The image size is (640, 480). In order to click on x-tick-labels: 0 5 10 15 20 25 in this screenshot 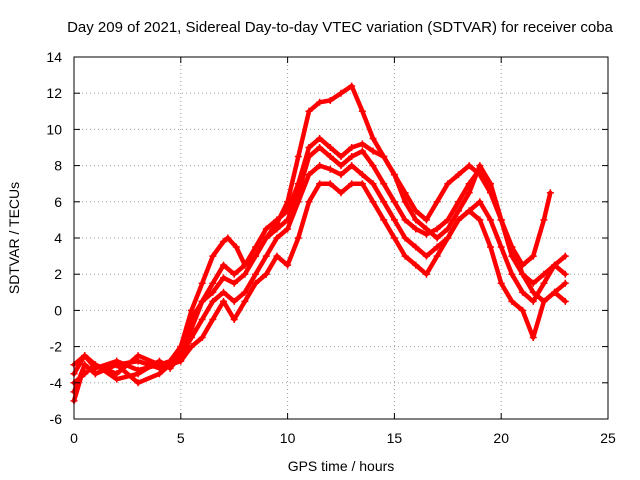, I will do `click(343, 438)`.